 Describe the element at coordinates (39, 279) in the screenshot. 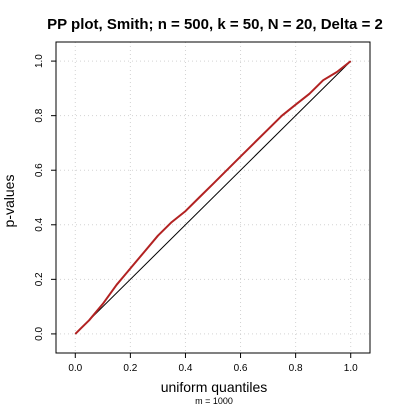

I see `y-tick-label: 0.2` at that location.